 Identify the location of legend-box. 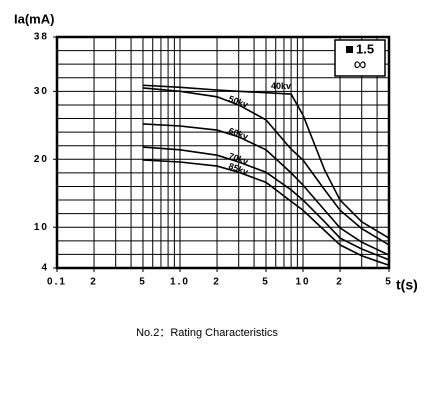
(360, 58).